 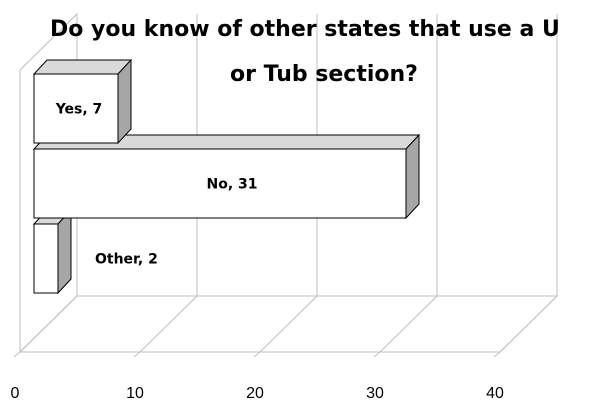 I want to click on chart-data-labels: Yes, 7 No, 31 Other, 2, so click(x=156, y=185).